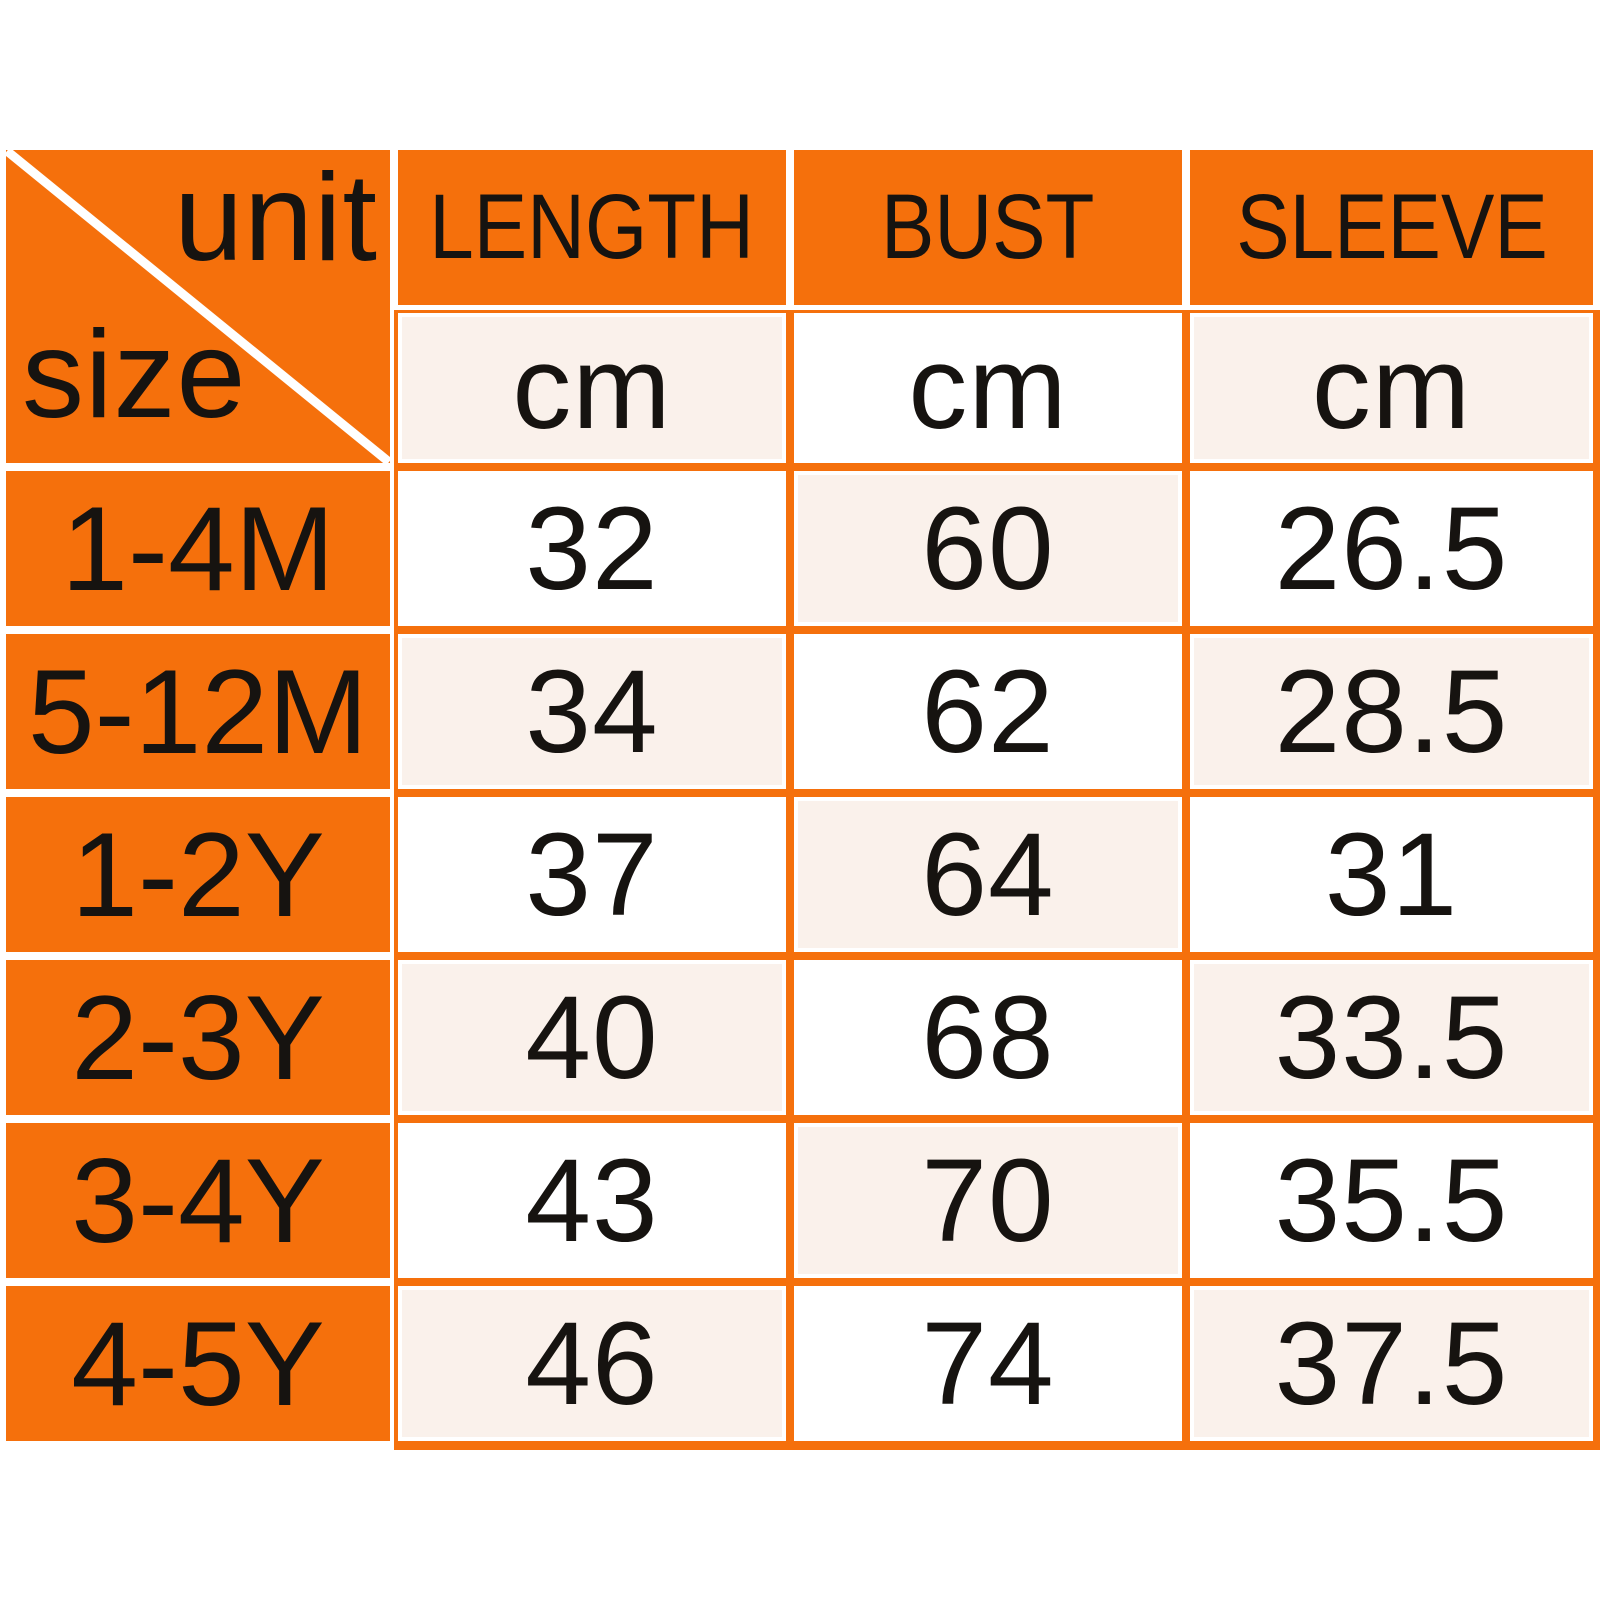  I want to click on corner-header-cell: unit size, so click(198, 306).